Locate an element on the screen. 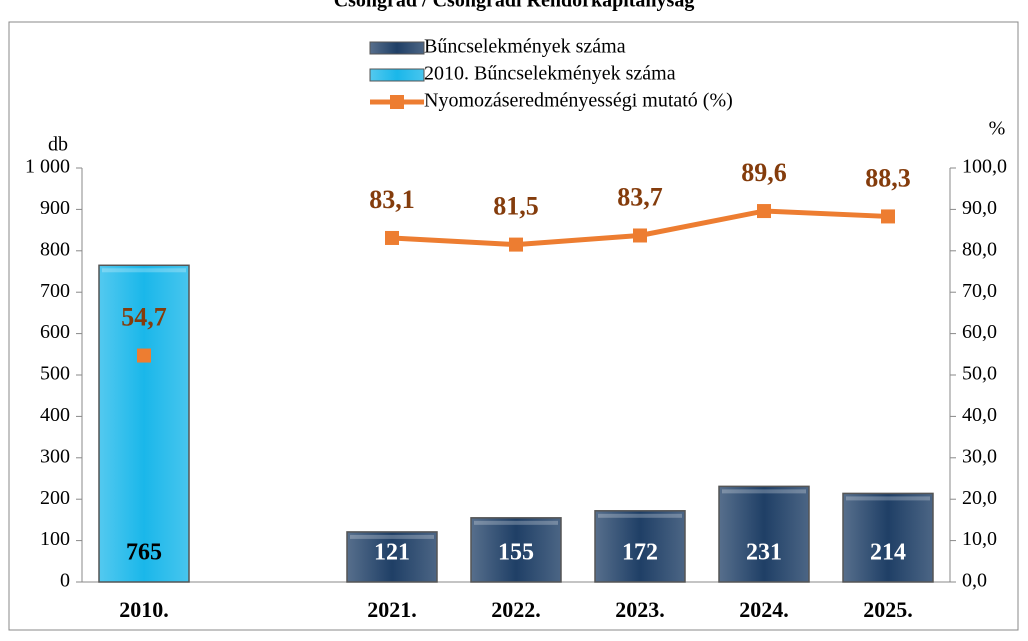 The width and height of the screenshot is (1028, 641). bar-value-label: 155 is located at coordinates (516, 553).